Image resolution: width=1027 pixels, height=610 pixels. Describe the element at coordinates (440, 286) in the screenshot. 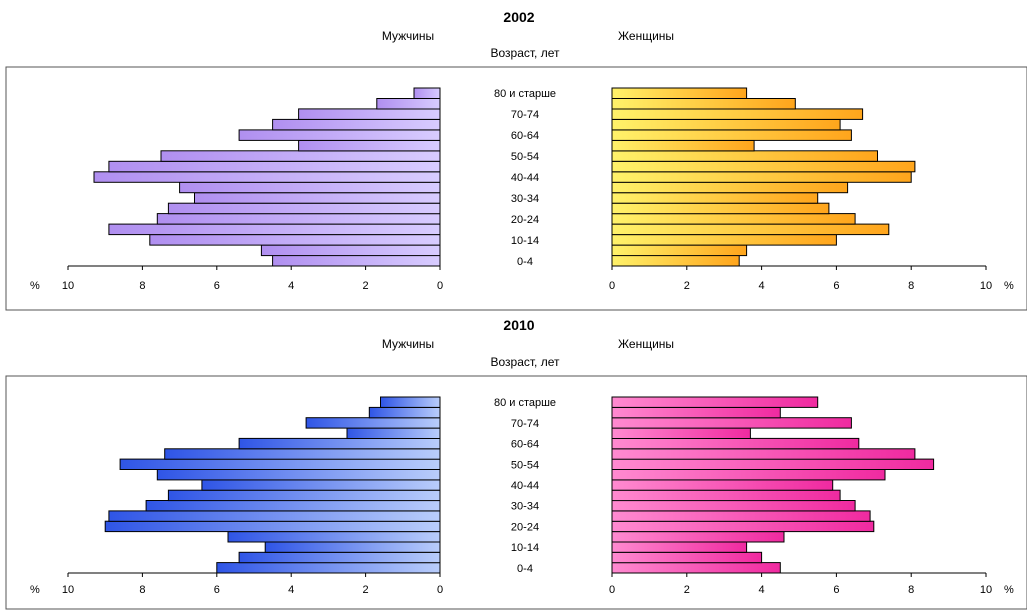

I see `tick-label: 0` at that location.